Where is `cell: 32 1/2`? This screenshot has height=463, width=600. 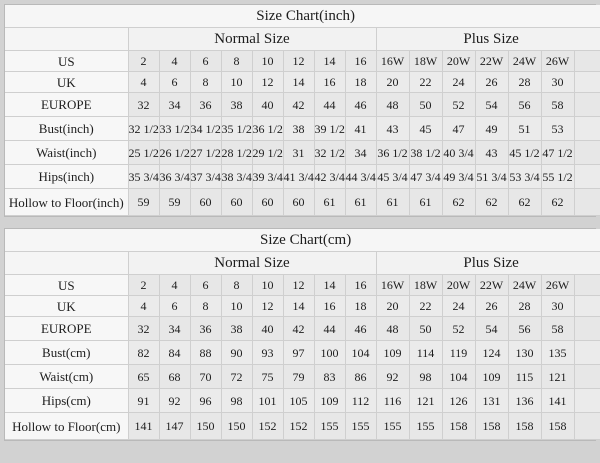 cell: 32 1/2 is located at coordinates (329, 152).